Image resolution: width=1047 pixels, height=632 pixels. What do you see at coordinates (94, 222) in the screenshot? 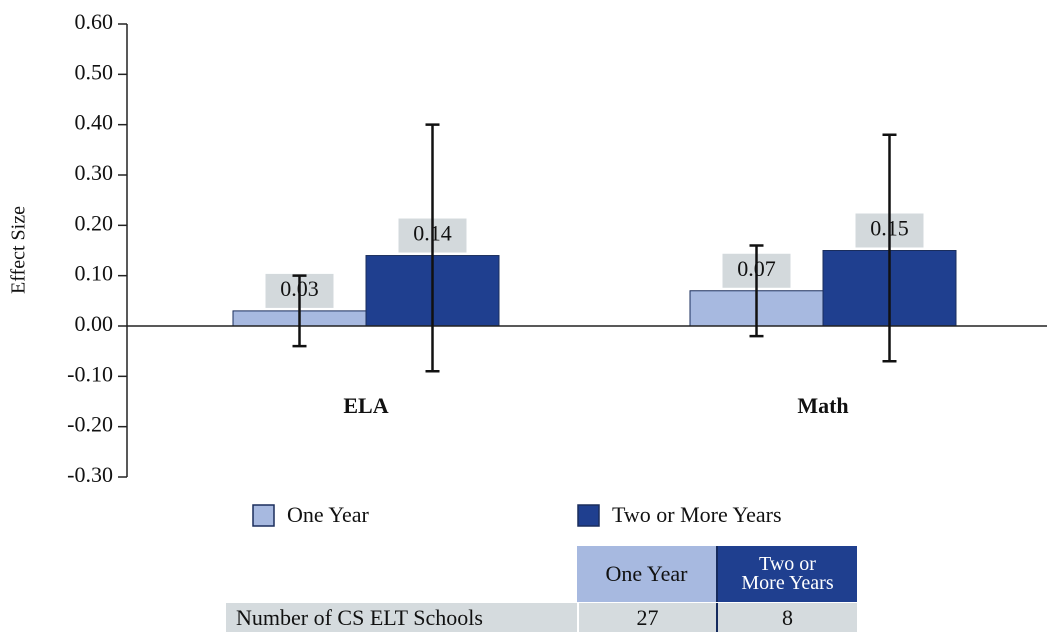
I see `y-tick-label: 0.20` at bounding box center [94, 222].